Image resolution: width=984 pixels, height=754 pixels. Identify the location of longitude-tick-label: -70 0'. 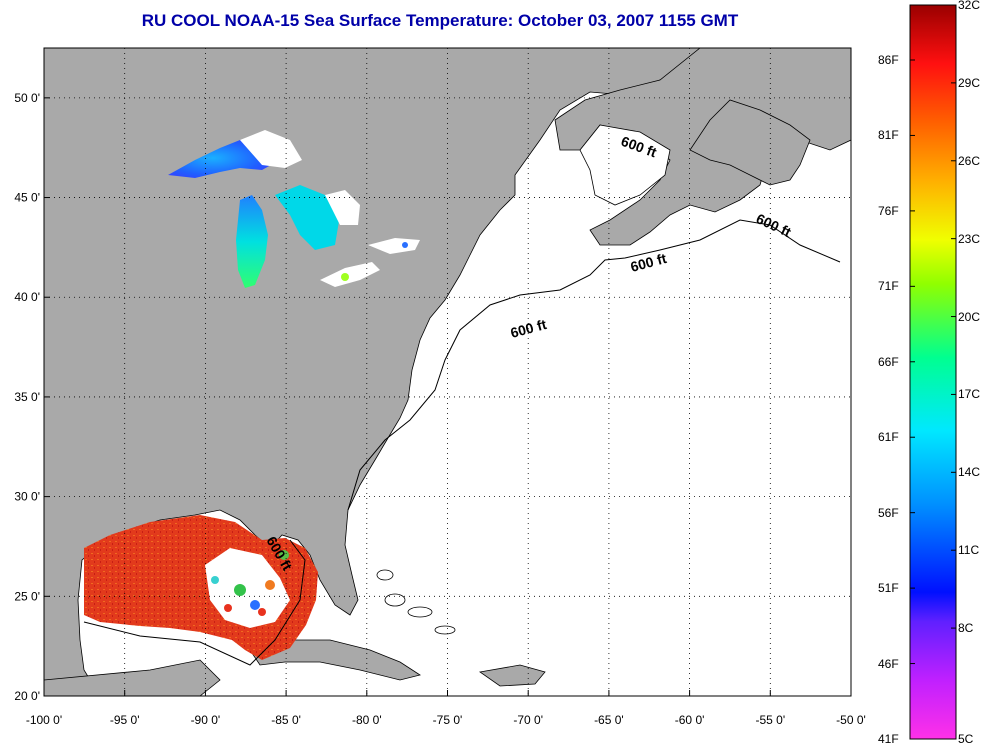
(528, 720).